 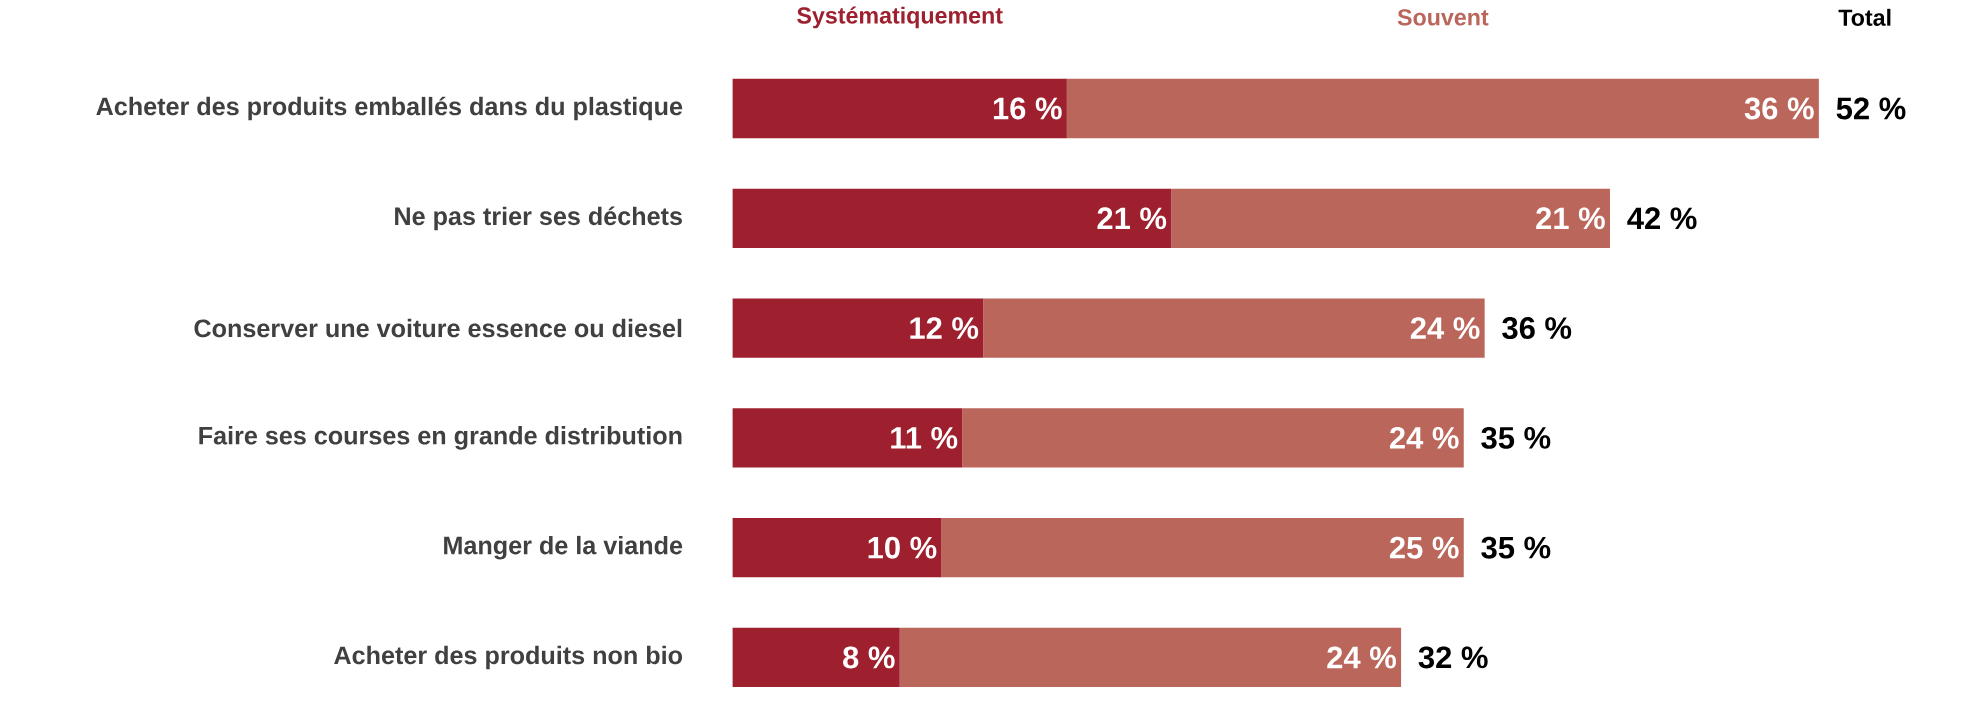 What do you see at coordinates (1027, 108) in the screenshot?
I see `data-label: 16 %` at bounding box center [1027, 108].